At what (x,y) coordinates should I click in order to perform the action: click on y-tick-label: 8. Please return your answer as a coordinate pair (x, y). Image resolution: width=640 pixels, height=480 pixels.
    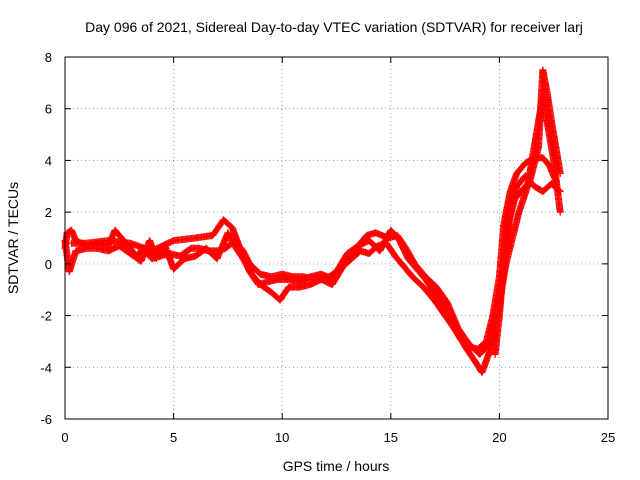
    Looking at the image, I should click on (48, 57).